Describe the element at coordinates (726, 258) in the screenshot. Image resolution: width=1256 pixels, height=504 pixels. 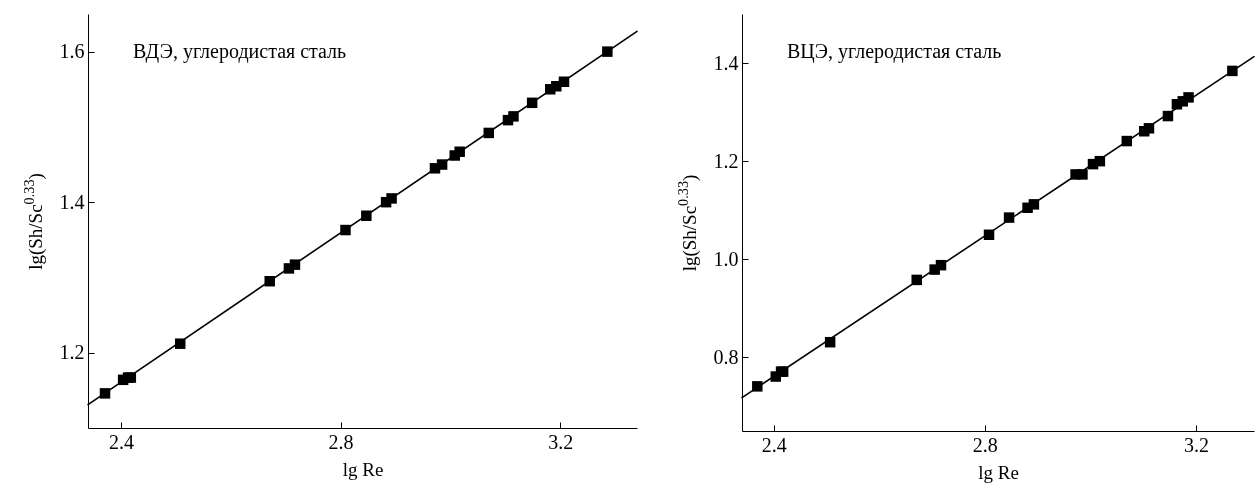
I see `y-tick-label: 1.0` at that location.